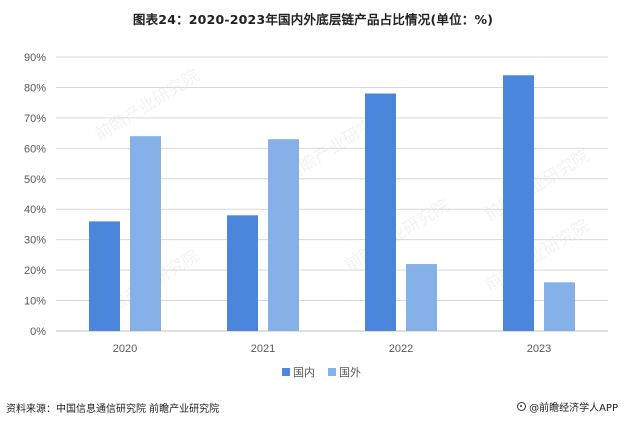 This screenshot has width=626, height=423. I want to click on credit: @前瞻经济学人APP, so click(567, 406).